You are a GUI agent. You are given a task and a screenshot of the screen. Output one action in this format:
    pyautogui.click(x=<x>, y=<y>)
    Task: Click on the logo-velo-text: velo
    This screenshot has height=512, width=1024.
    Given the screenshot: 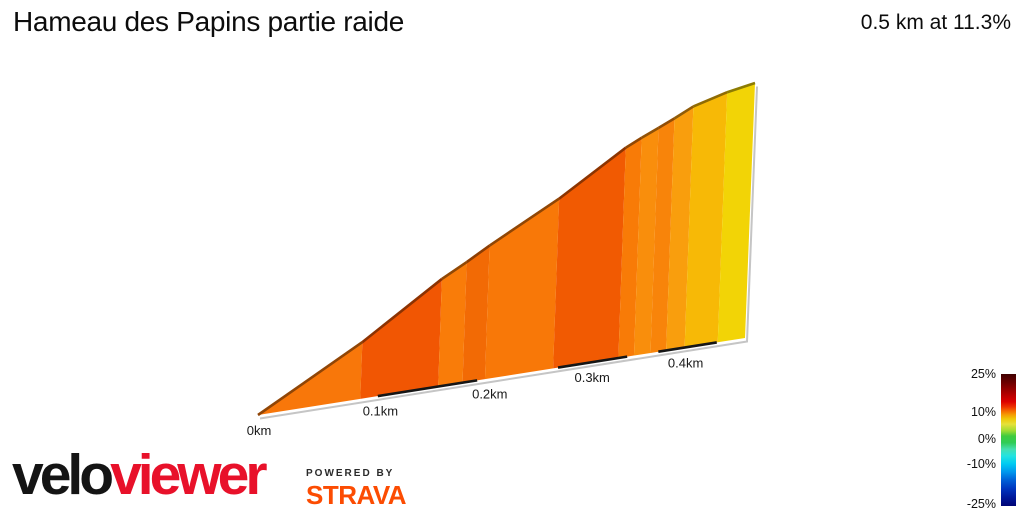 What is the action you would take?
    pyautogui.click(x=63, y=475)
    